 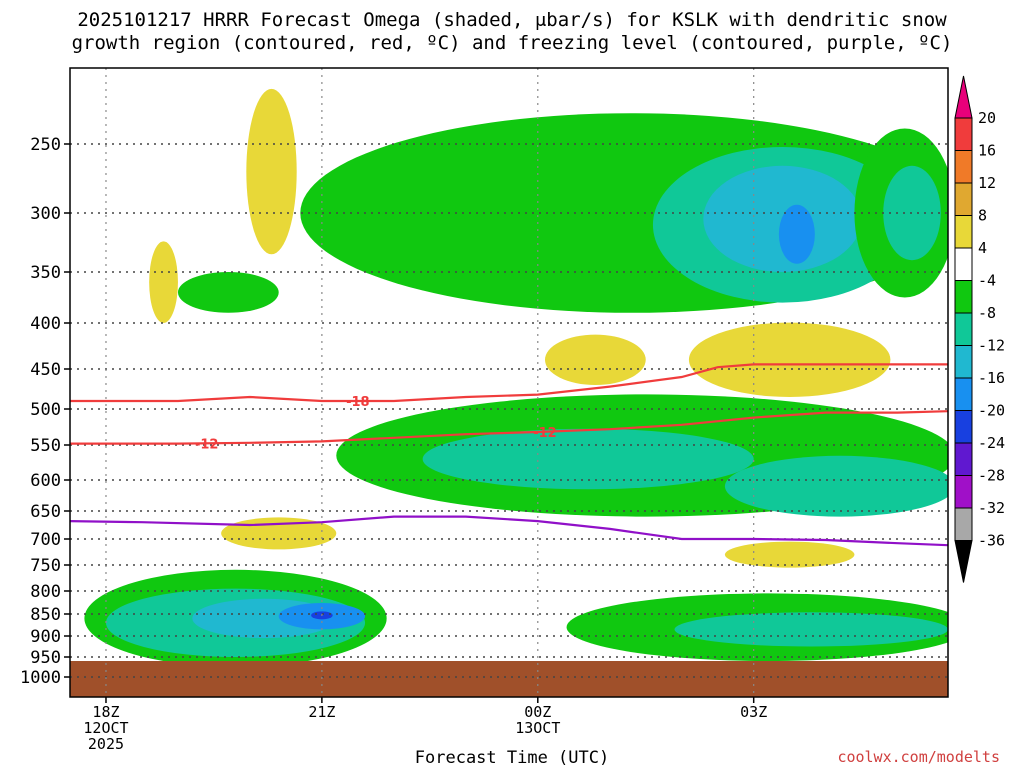 What do you see at coordinates (512, 758) in the screenshot?
I see `x-axis-label: Forecast Time (UTC)` at bounding box center [512, 758].